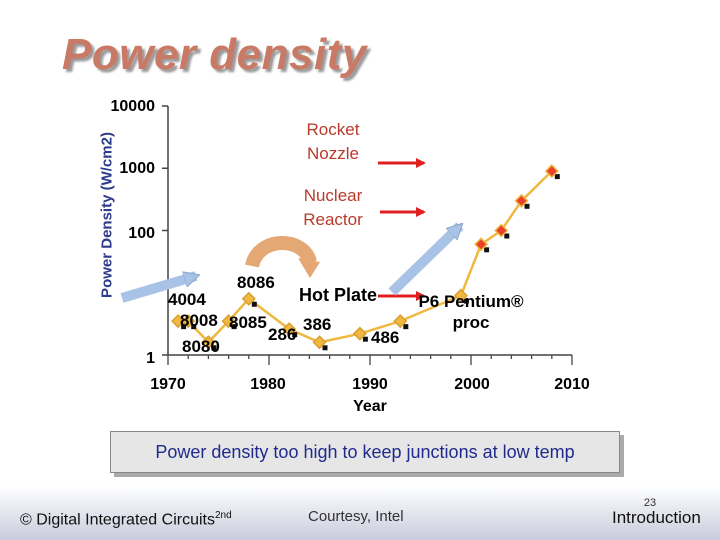 Image resolution: width=720 pixels, height=540 pixels. What do you see at coordinates (199, 320) in the screenshot?
I see `data-label-8008: 8008` at bounding box center [199, 320].